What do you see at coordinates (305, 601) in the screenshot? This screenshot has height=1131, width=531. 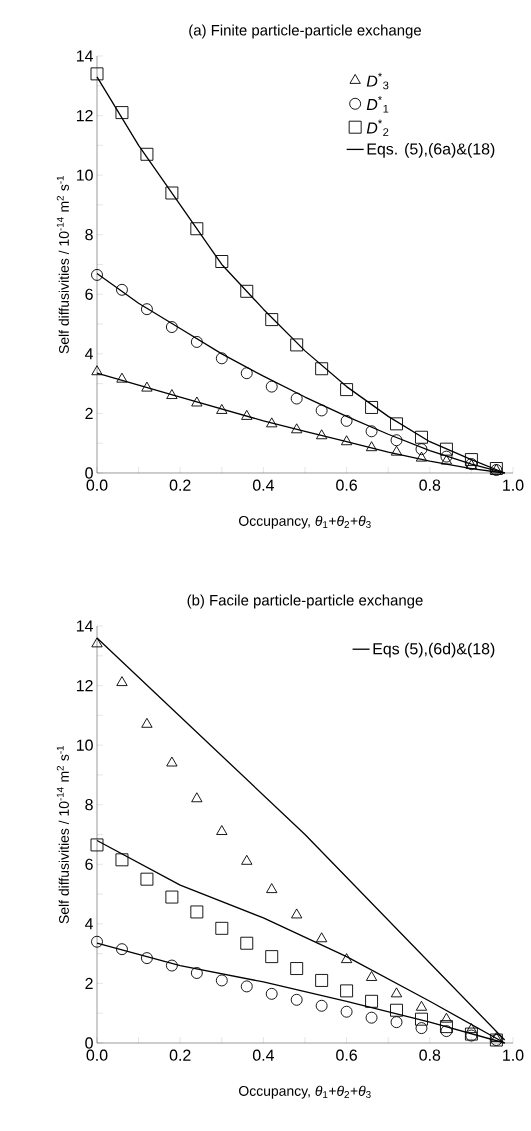 I see `chart-title: (b) Facile particle-particle exchange` at bounding box center [305, 601].